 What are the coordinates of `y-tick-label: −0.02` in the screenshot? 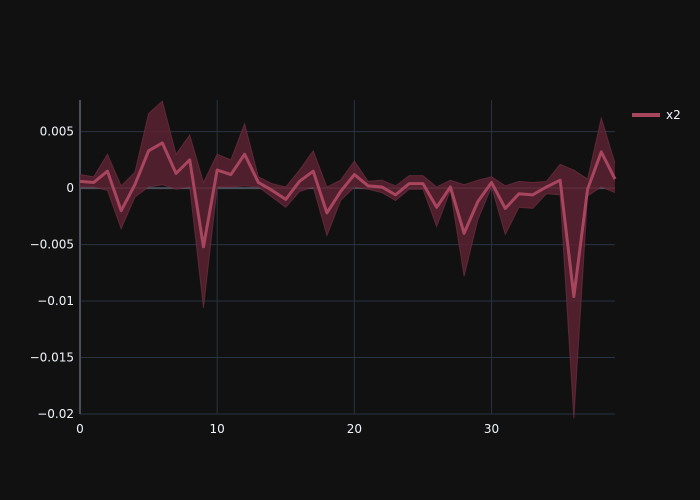 It's located at (55, 414).